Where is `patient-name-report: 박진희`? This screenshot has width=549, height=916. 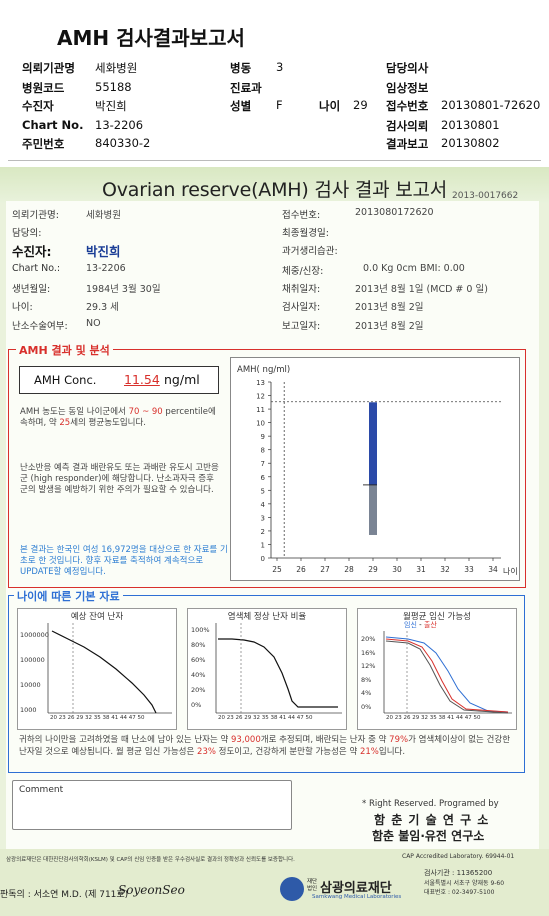
patient-name-report: 박진희 is located at coordinates (103, 251).